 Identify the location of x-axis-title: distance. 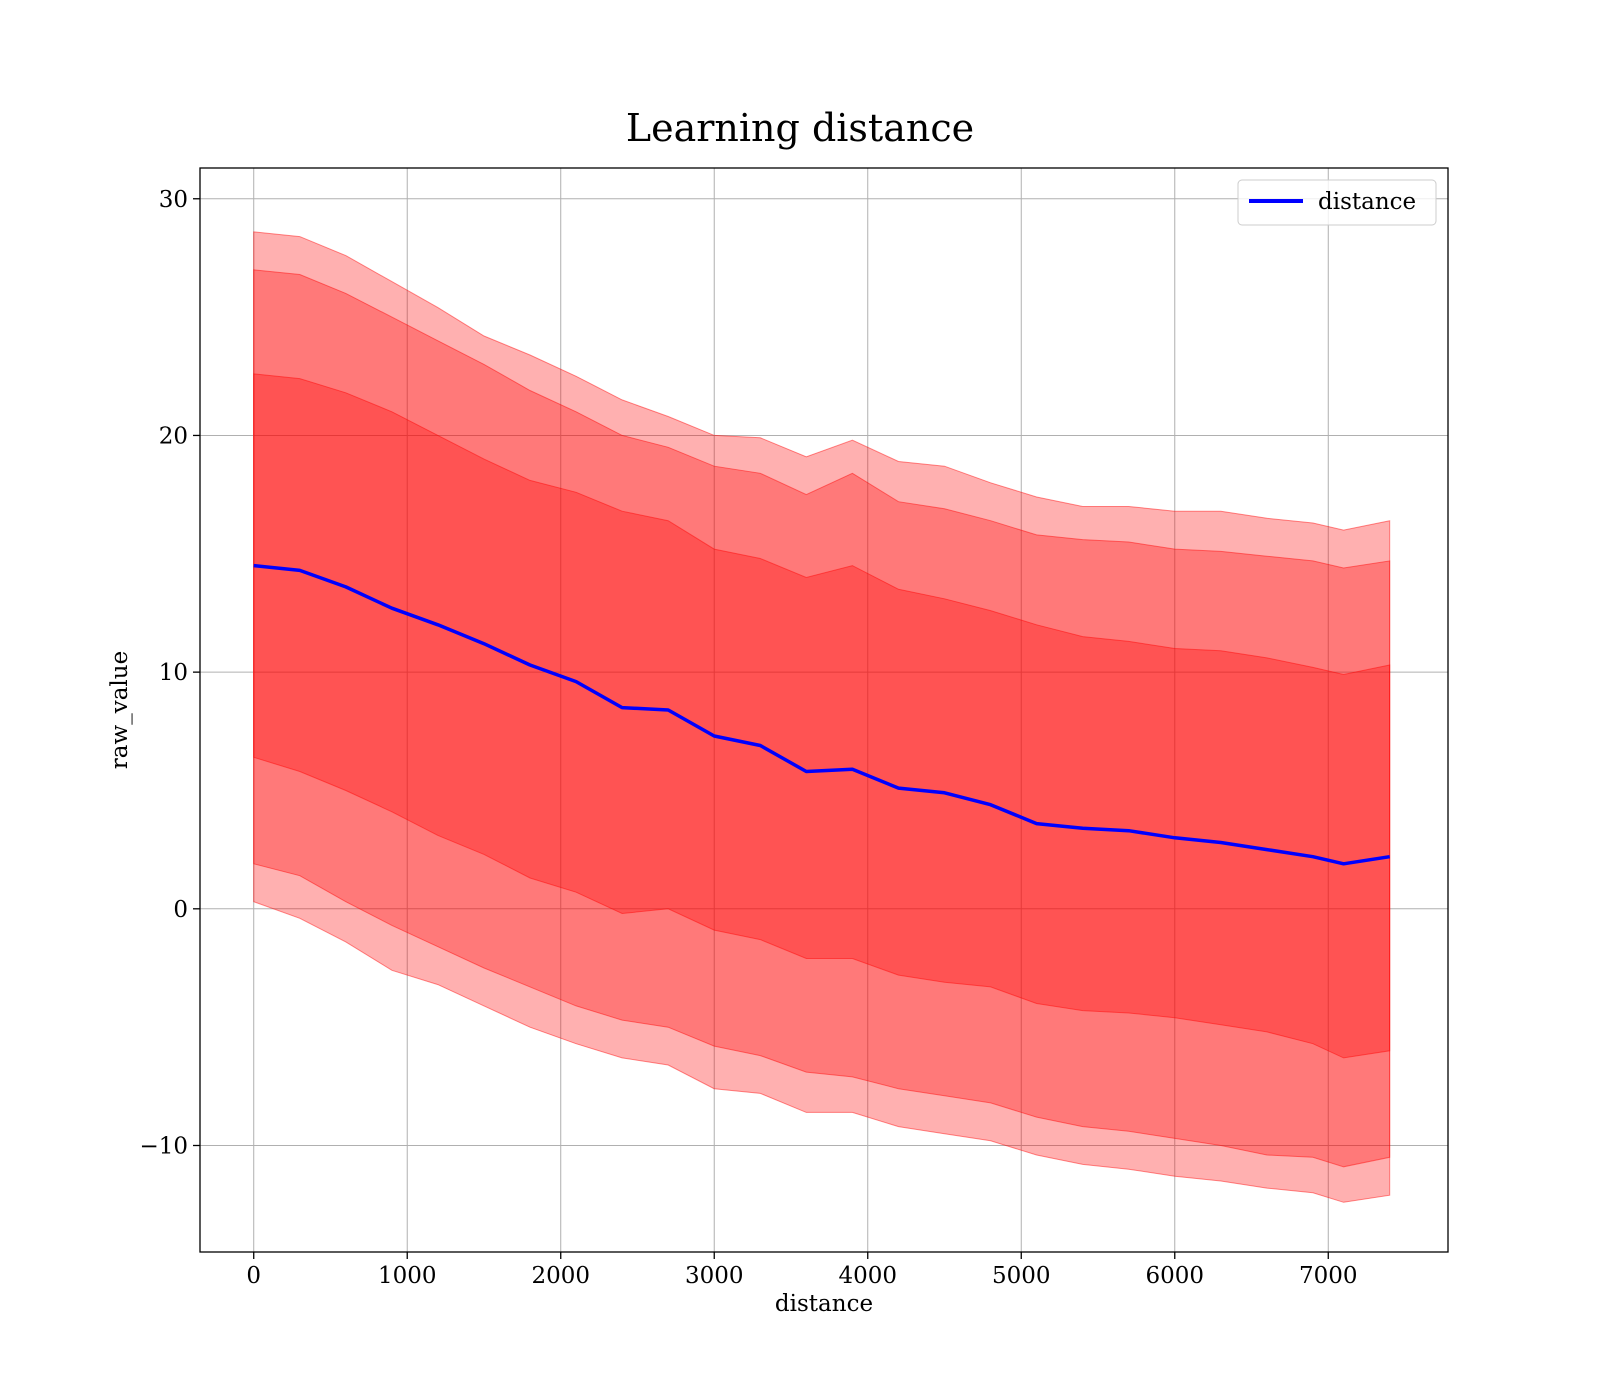
(824, 1304).